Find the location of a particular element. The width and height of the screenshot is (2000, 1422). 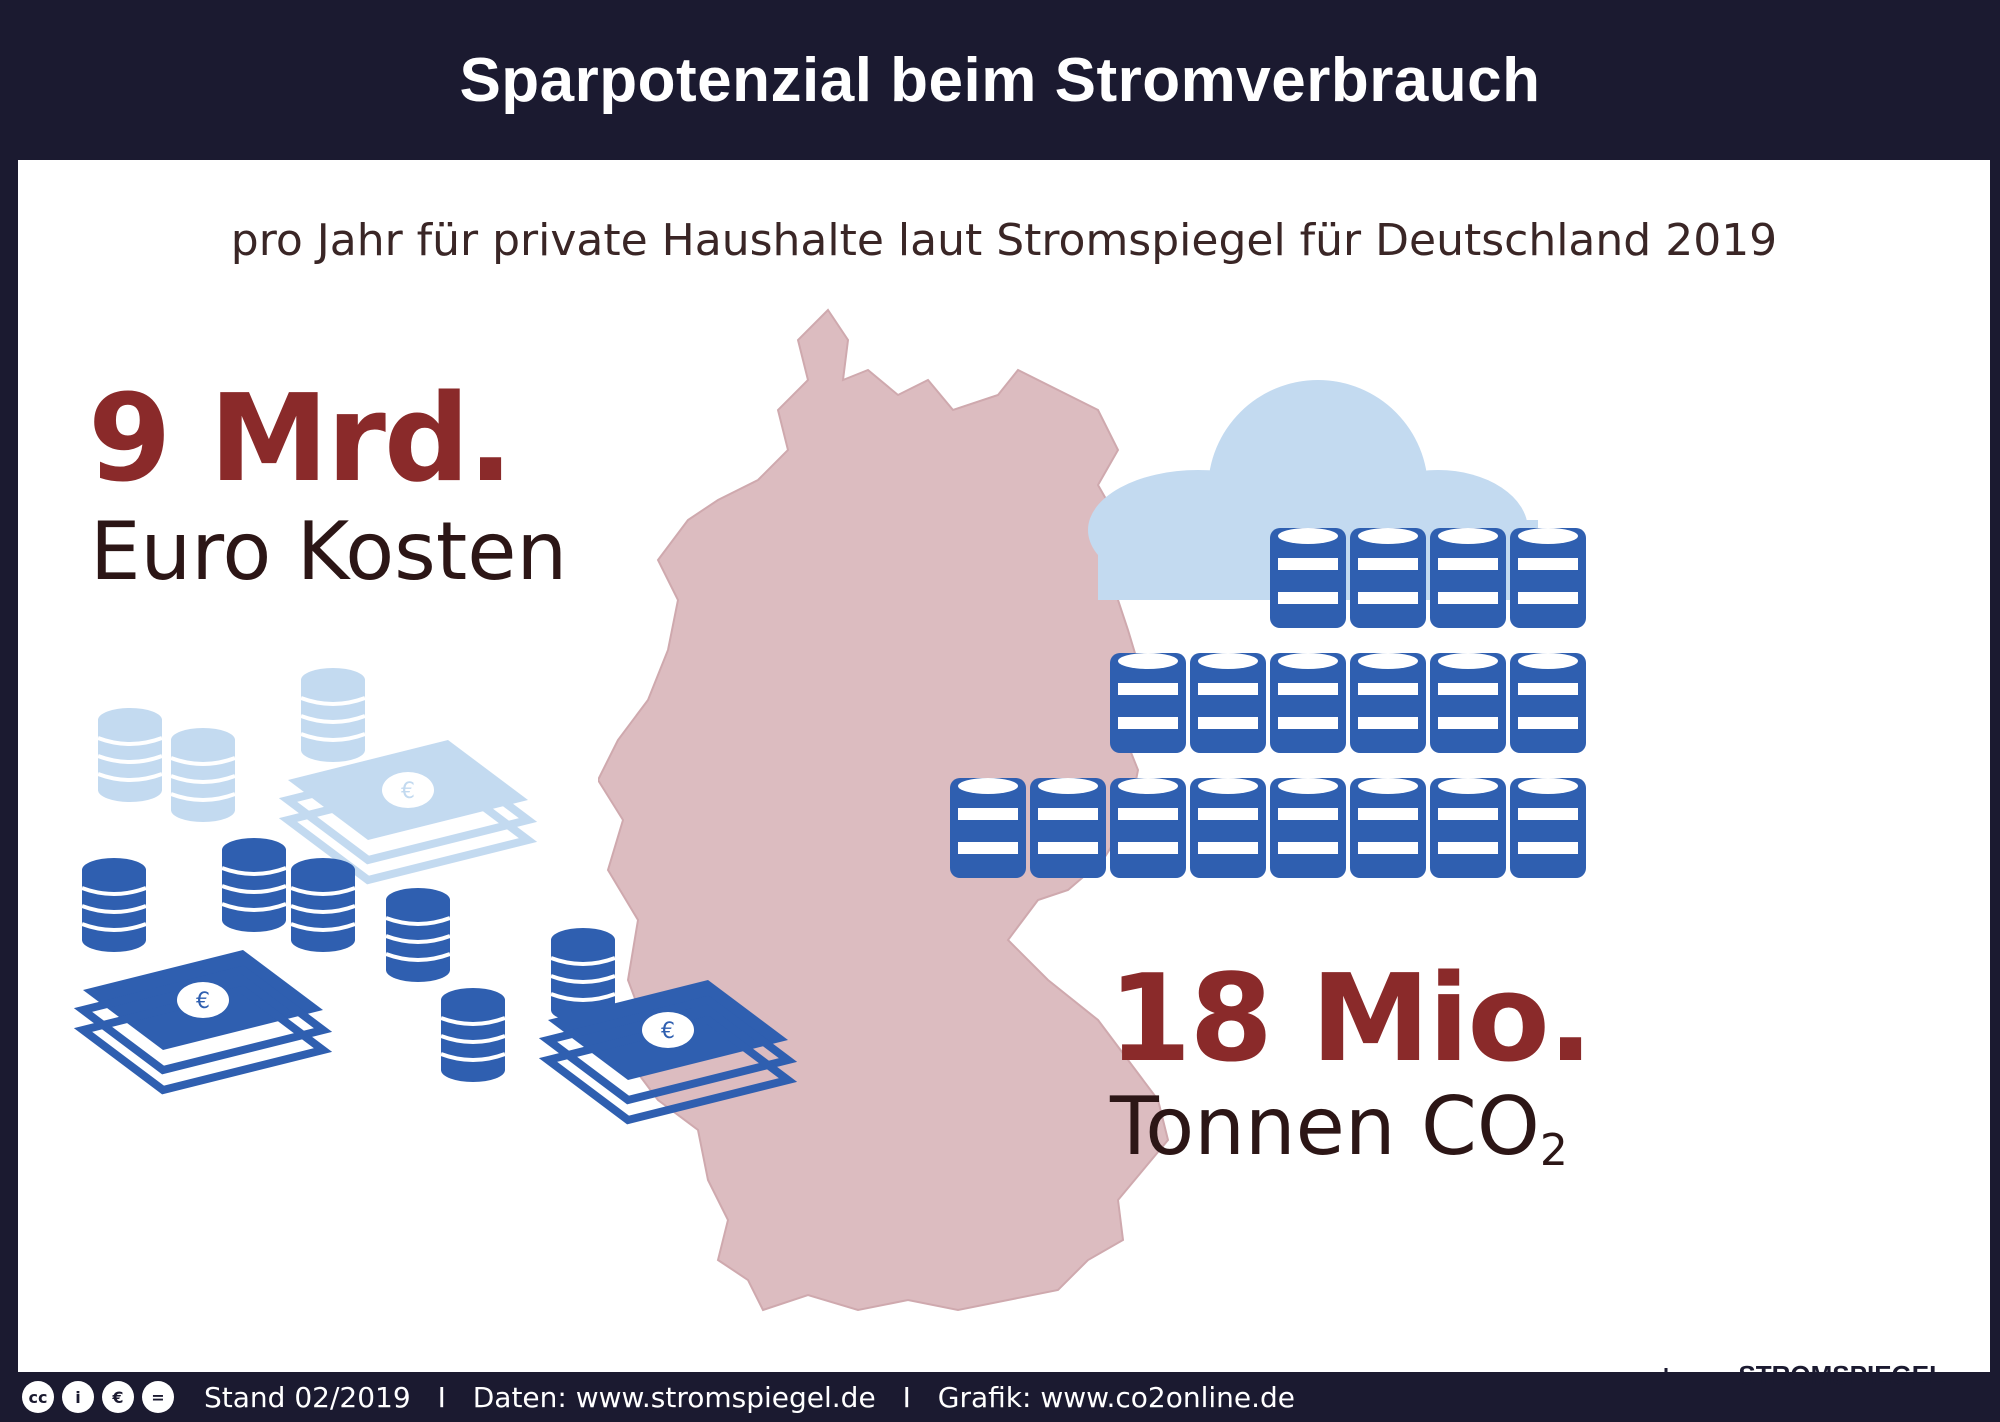

co2-label: Tonnen CO2 is located at coordinates (1339, 1128).